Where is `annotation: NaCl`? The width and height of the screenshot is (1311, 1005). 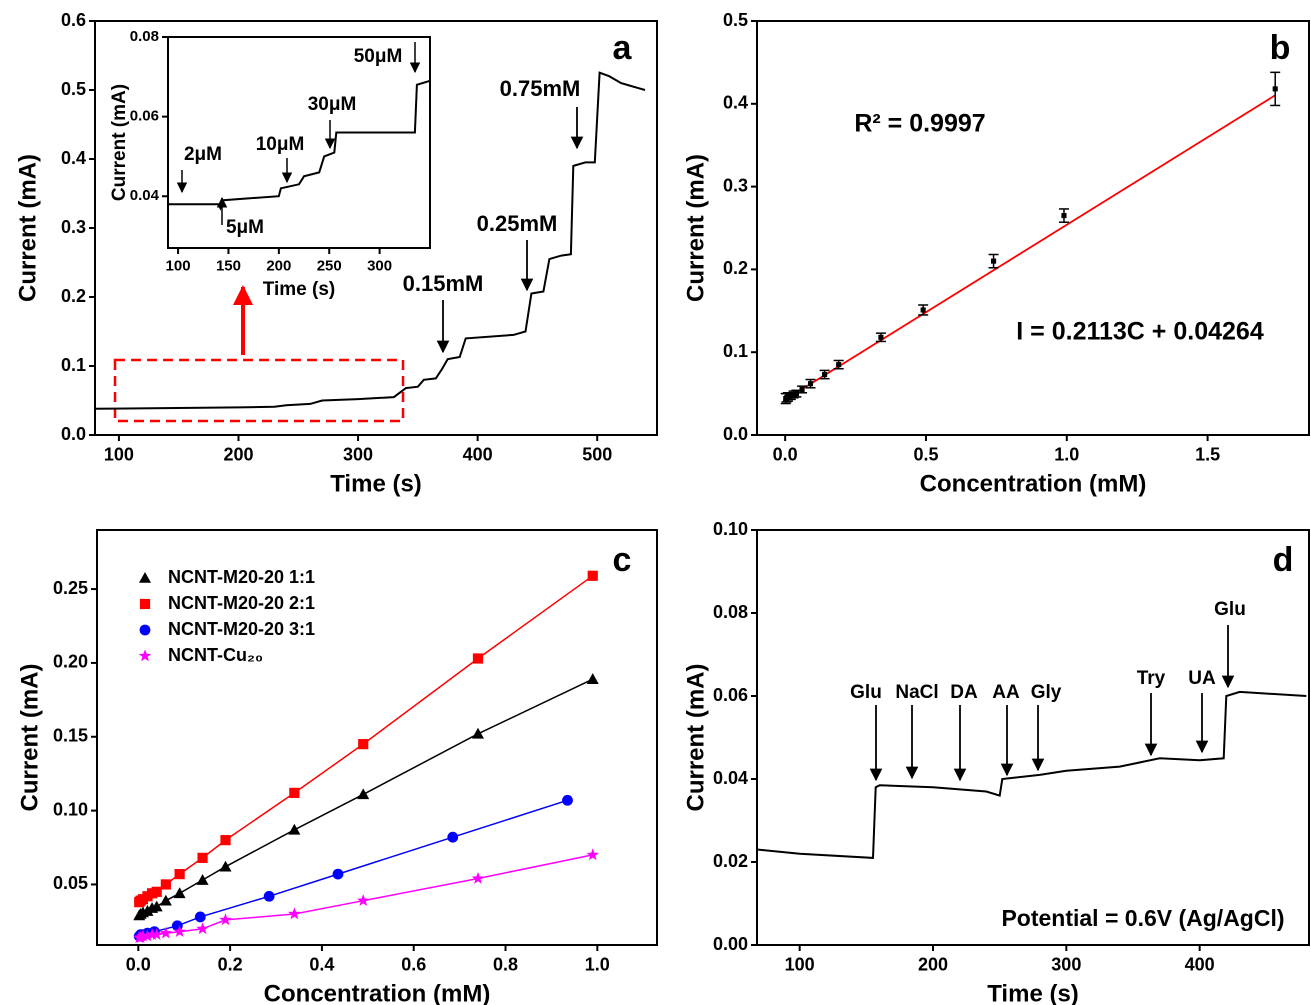 annotation: NaCl is located at coordinates (916, 692).